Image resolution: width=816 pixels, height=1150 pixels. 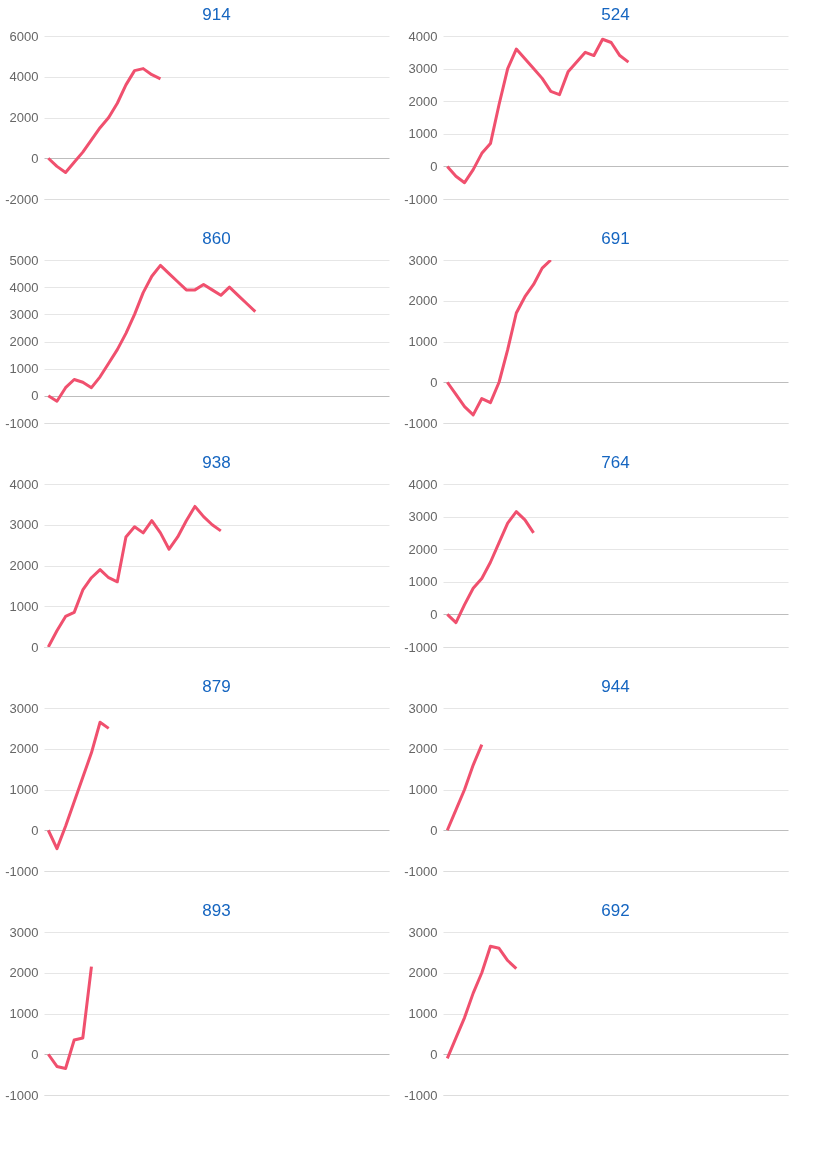 What do you see at coordinates (615, 910) in the screenshot?
I see `chart-title: 692` at bounding box center [615, 910].